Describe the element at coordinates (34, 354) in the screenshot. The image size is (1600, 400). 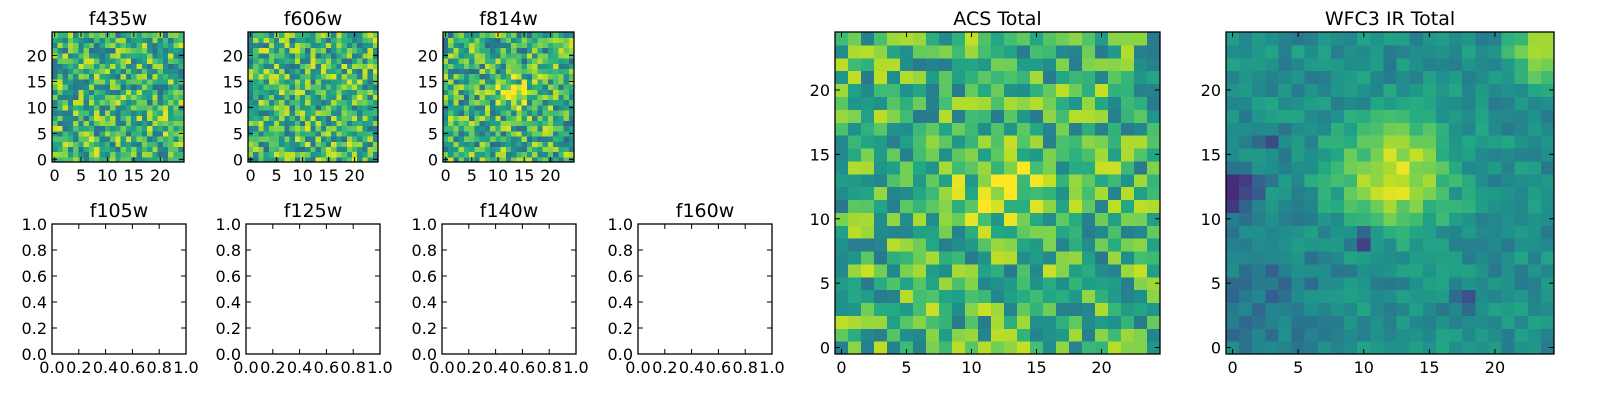
I see `y-tick-label: 0.0` at that location.